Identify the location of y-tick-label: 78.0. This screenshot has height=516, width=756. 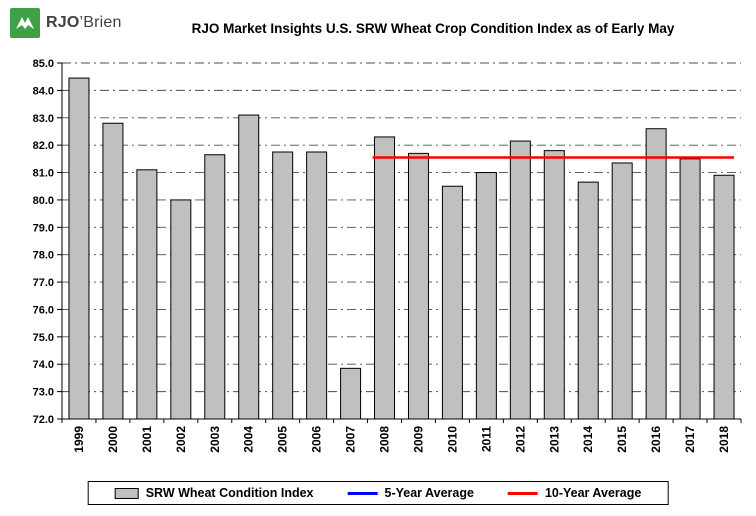
(43, 256).